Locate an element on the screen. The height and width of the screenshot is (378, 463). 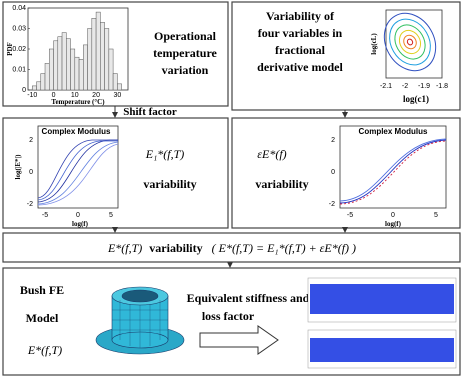
contours is located at coordinates (410, 42).